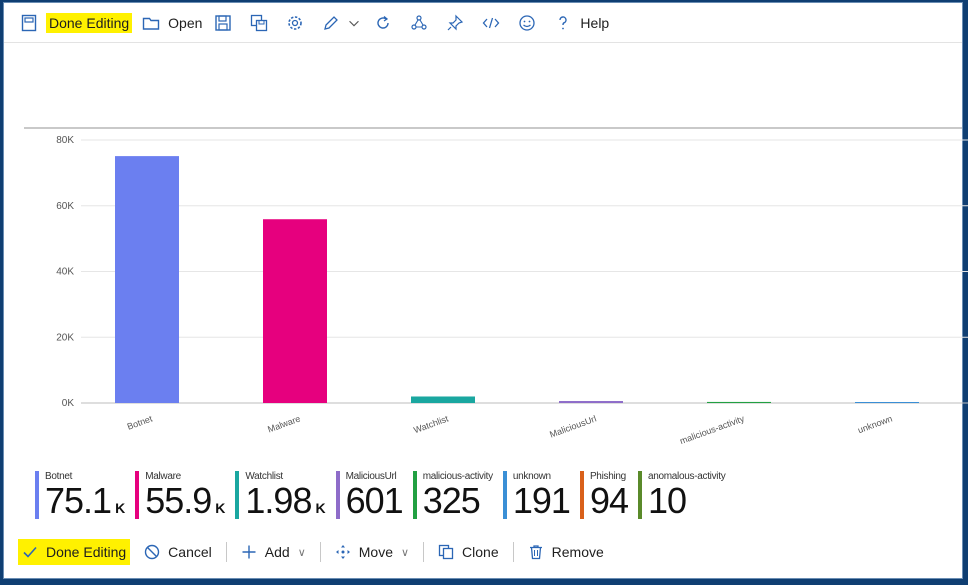 Image resolution: width=968 pixels, height=585 pixels. I want to click on add-button: Add ∨, so click(273, 552).